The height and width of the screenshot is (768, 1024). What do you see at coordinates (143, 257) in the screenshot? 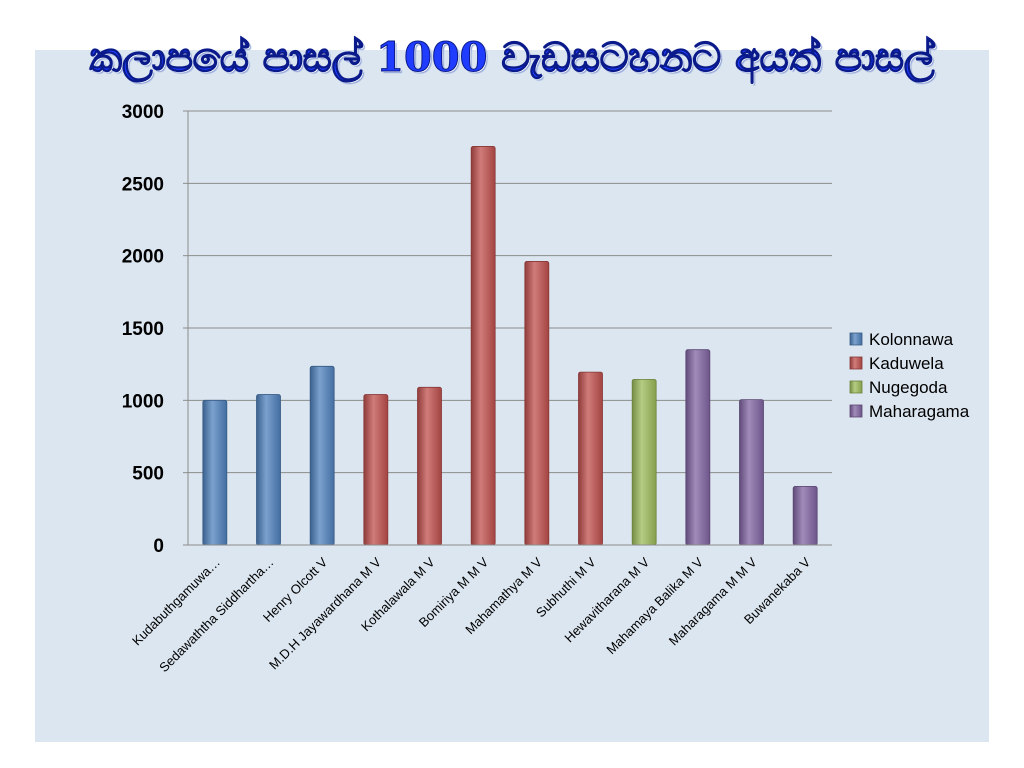
I see `y-tick-label: 2000` at bounding box center [143, 257].